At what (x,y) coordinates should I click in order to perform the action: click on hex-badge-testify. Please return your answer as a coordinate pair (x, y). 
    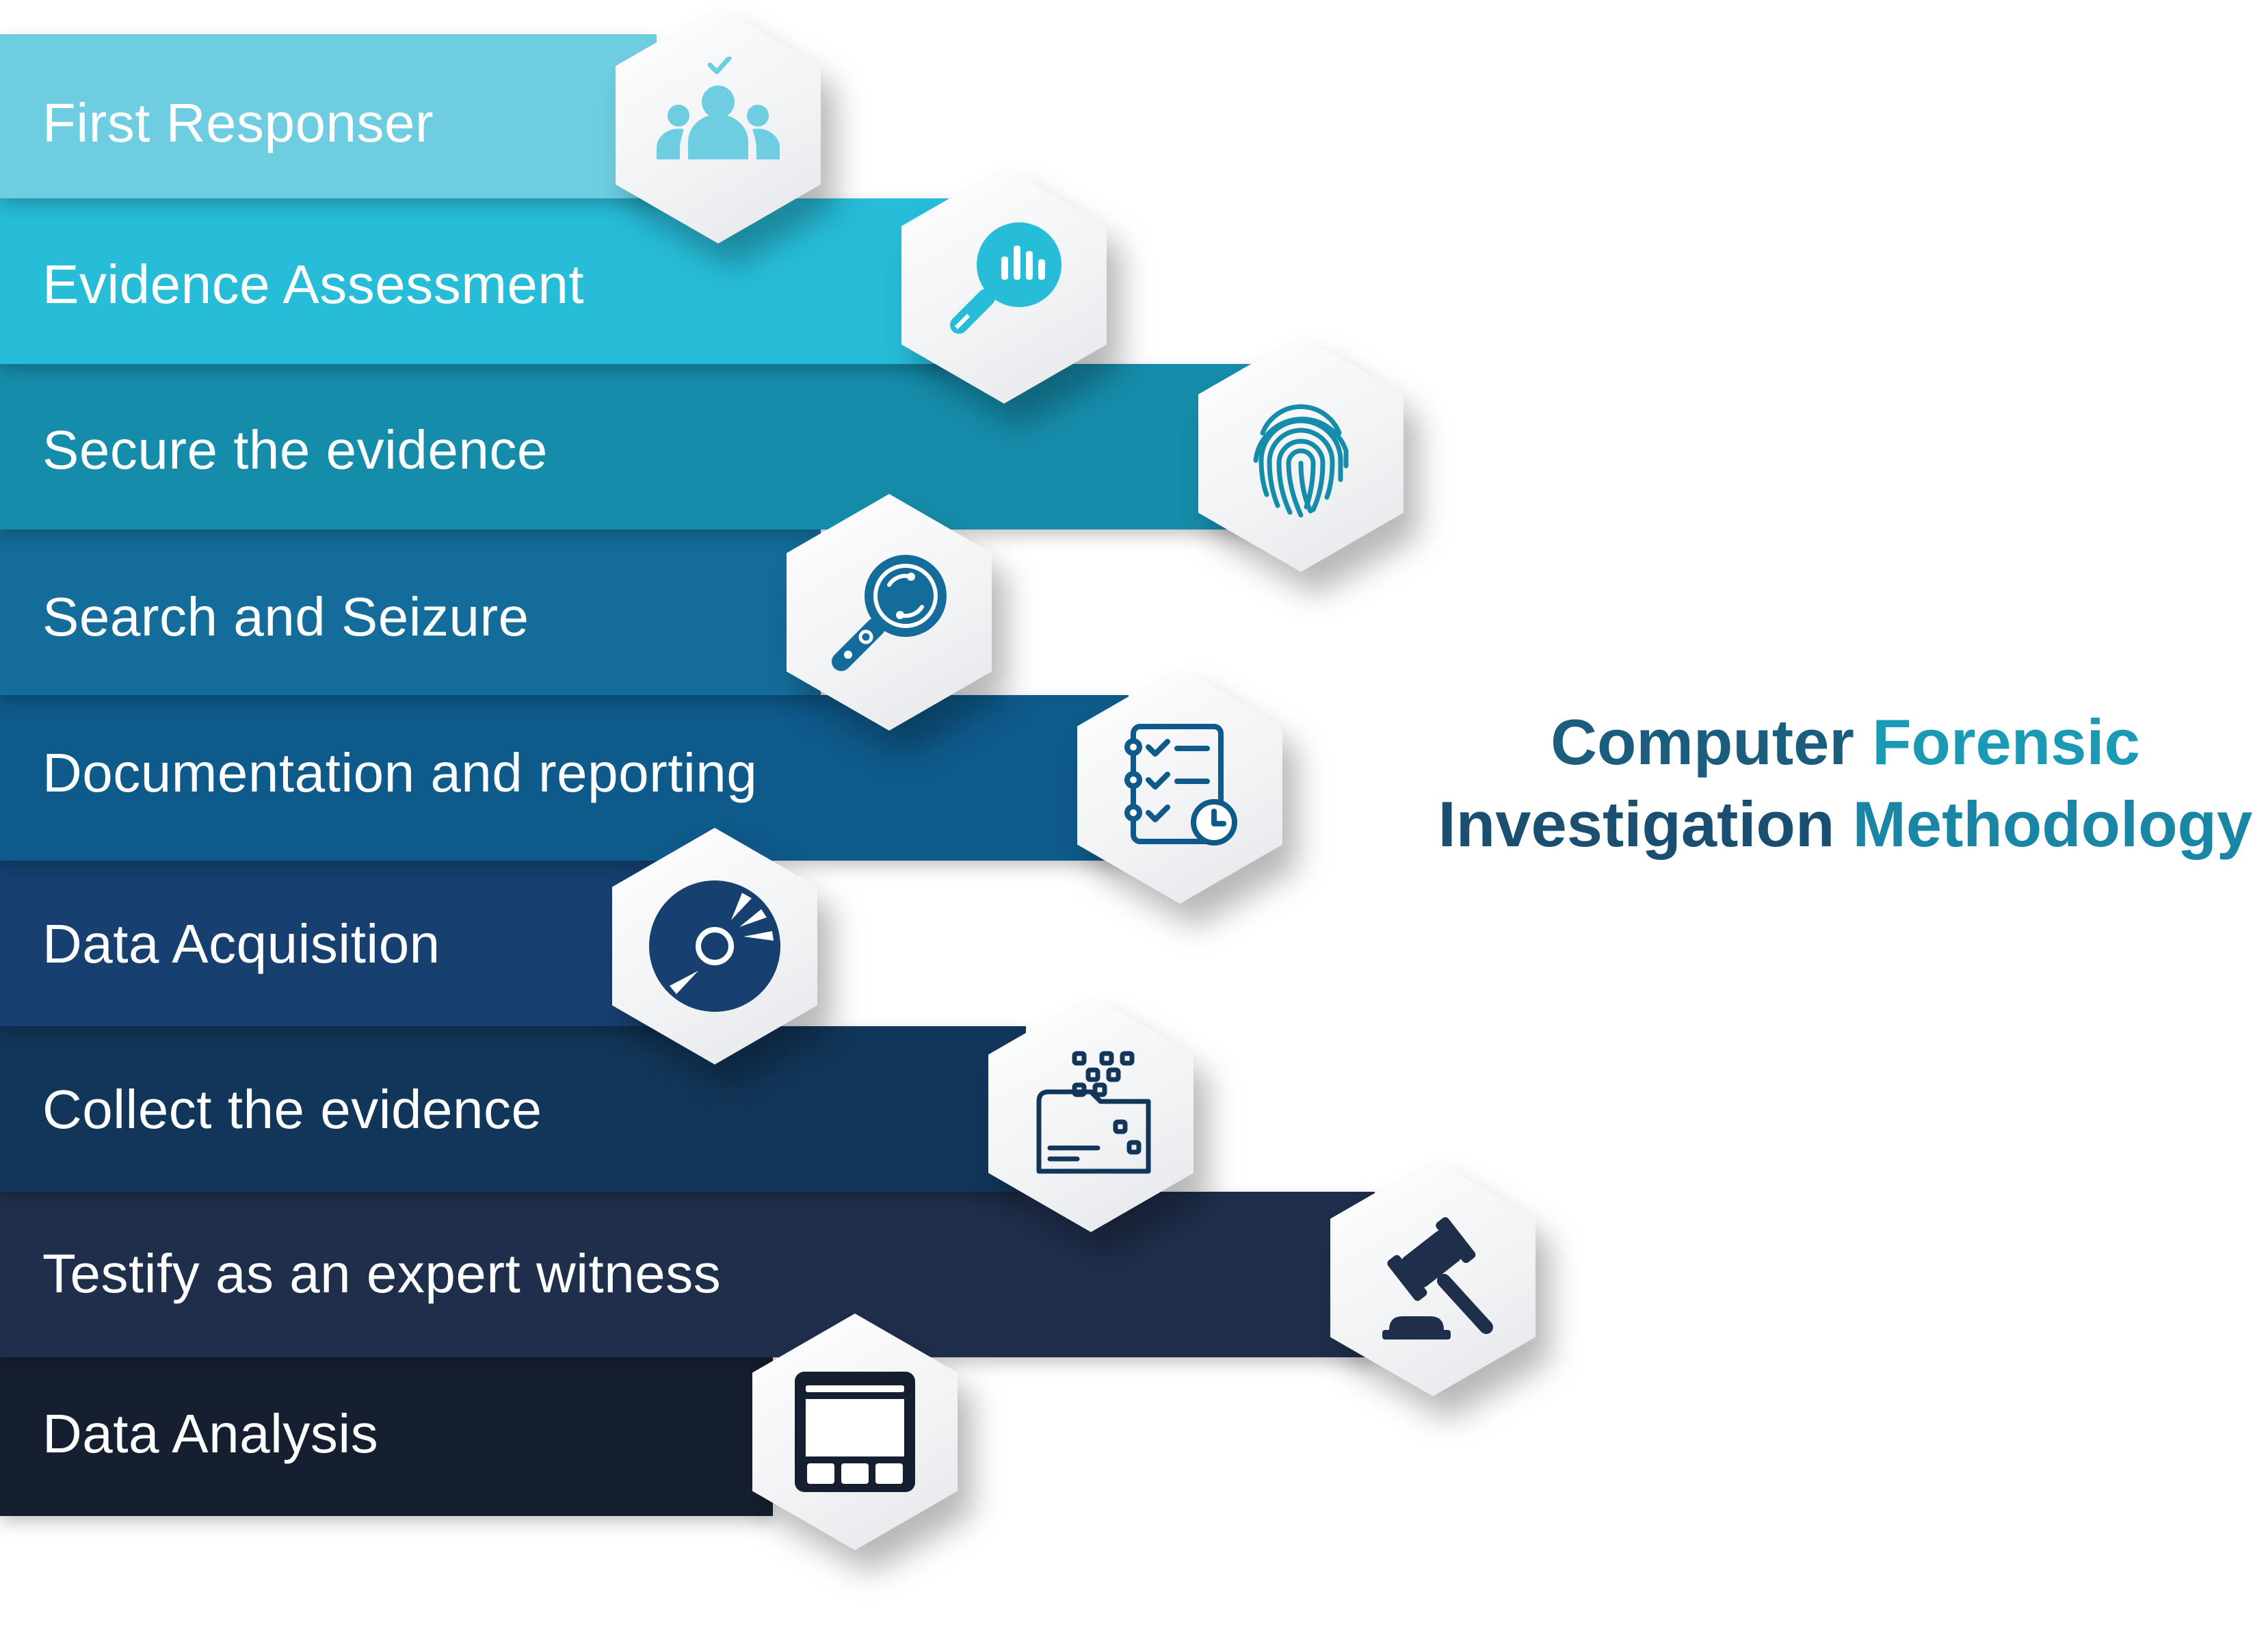
    Looking at the image, I should click on (1432, 1278).